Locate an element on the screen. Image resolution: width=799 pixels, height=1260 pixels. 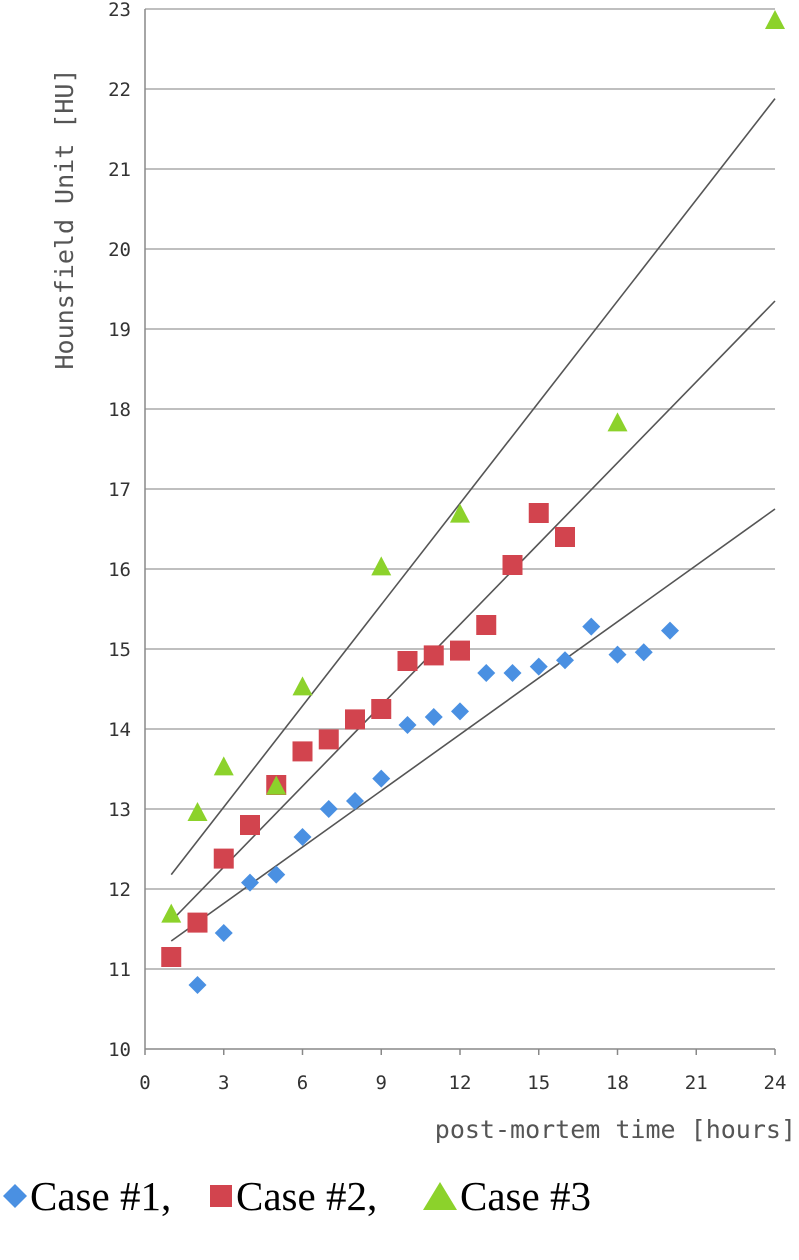
x-tick-label-12: 12 is located at coordinates (460, 1083).